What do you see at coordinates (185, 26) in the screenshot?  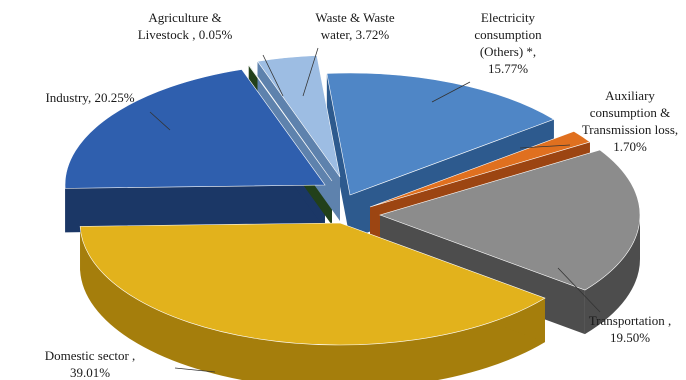 I see `slice-label-5: Agriculture & Livestock , 0.05%` at bounding box center [185, 26].